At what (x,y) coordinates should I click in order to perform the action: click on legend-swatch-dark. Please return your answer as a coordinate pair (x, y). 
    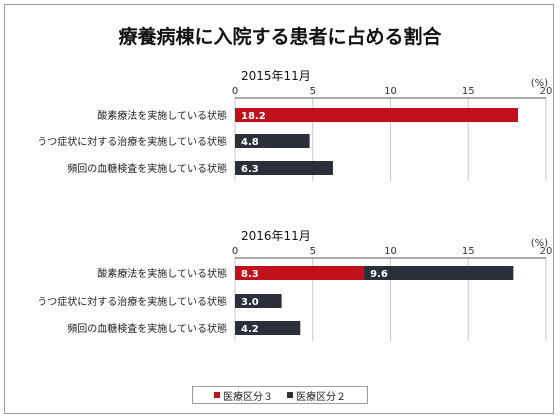
    Looking at the image, I should click on (290, 395).